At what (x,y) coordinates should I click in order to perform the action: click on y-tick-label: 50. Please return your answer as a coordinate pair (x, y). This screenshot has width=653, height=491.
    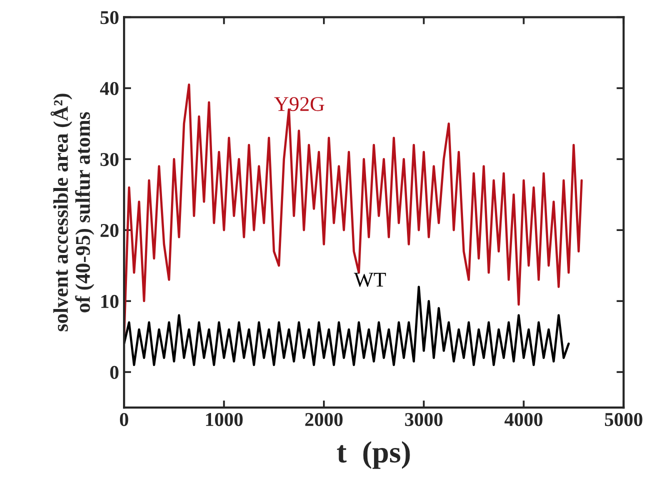
    Looking at the image, I should click on (109, 17).